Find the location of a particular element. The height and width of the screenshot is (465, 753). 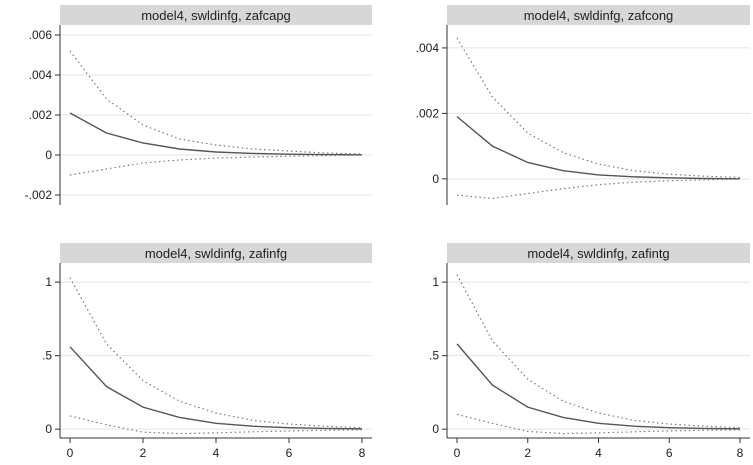

y-tick-label: -.002 is located at coordinates (39, 195).